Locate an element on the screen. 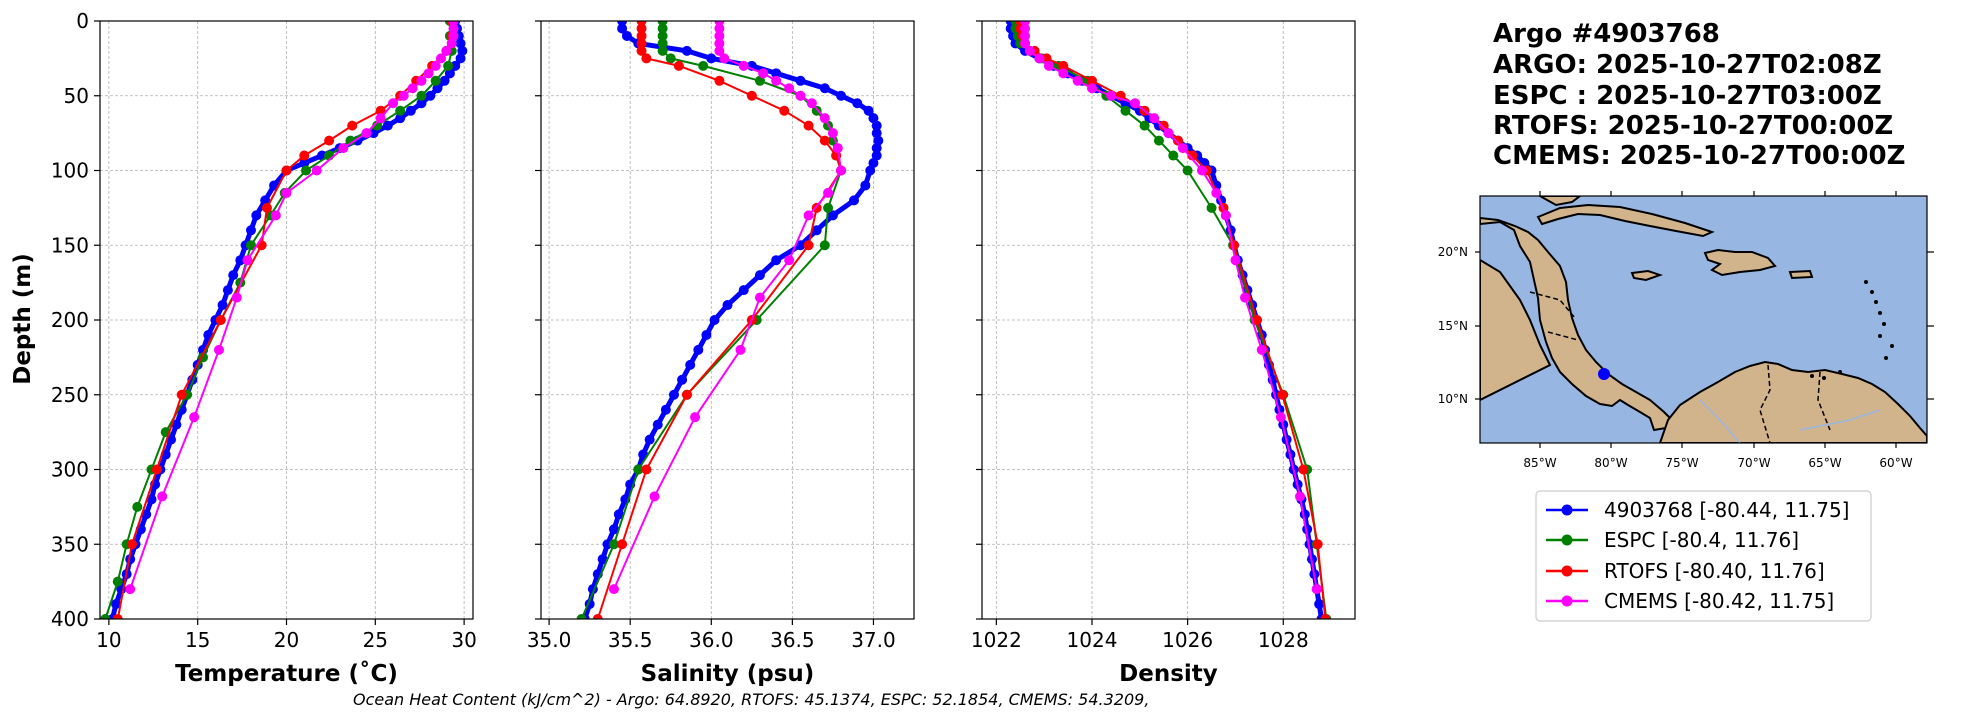 This screenshot has width=1967, height=712. x-axis-label: Temperature (˚C) is located at coordinates (286, 673).